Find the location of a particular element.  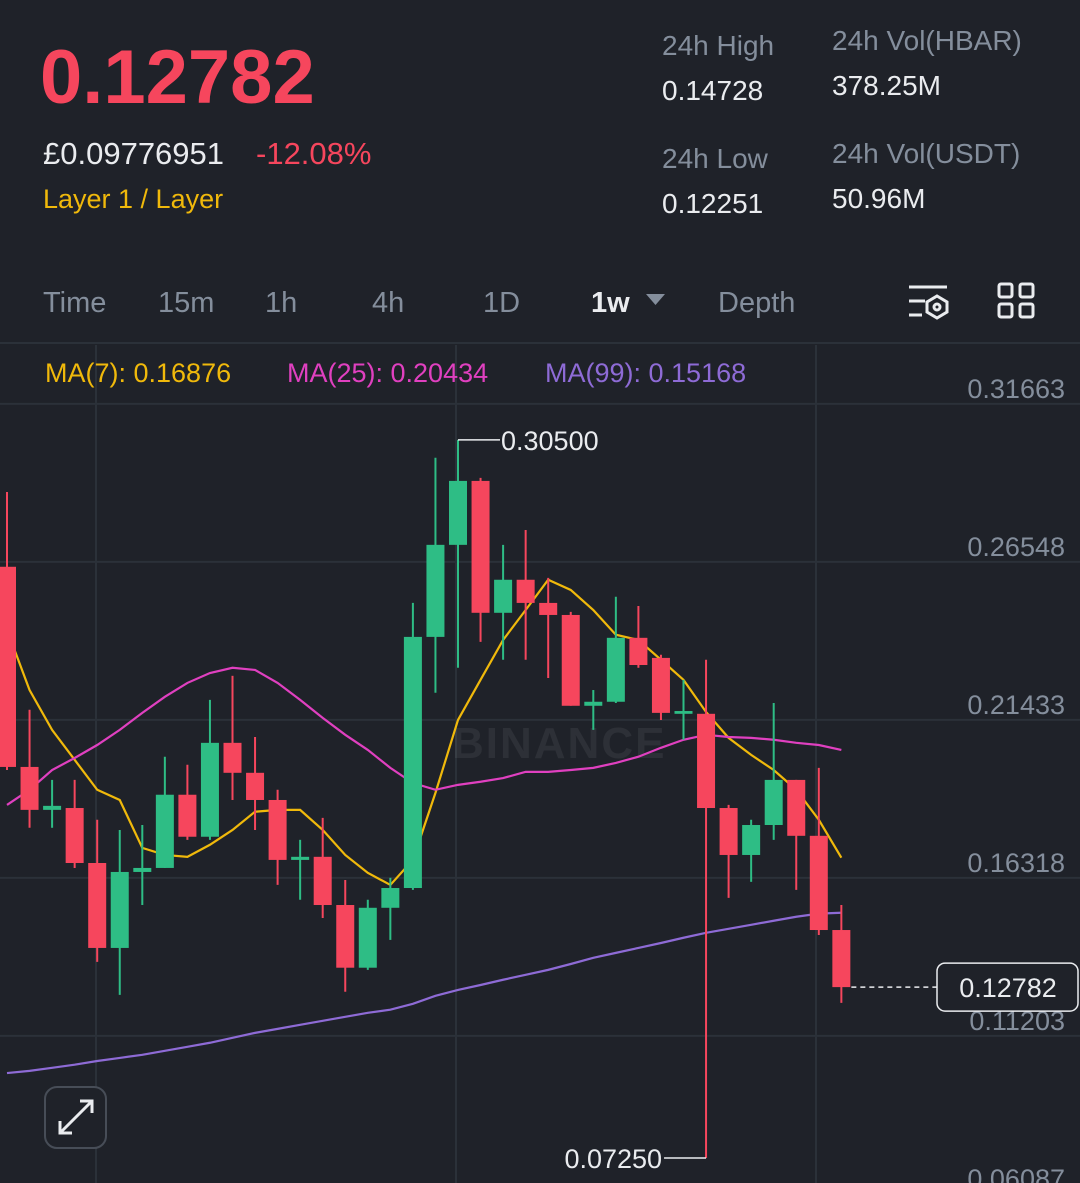

legend-entry: MA(99): 0.15168 is located at coordinates (645, 373).